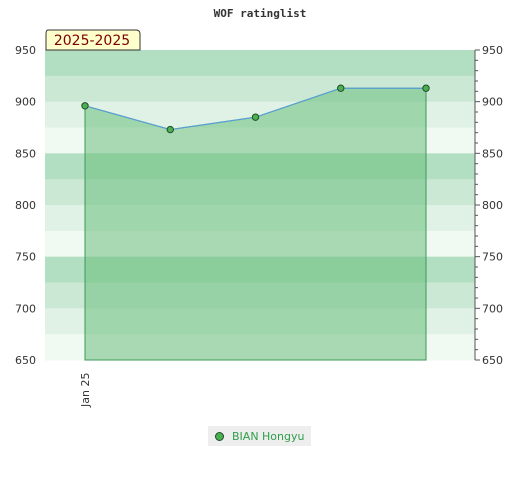  Describe the element at coordinates (219, 436) in the screenshot. I see `legend-marker` at that location.